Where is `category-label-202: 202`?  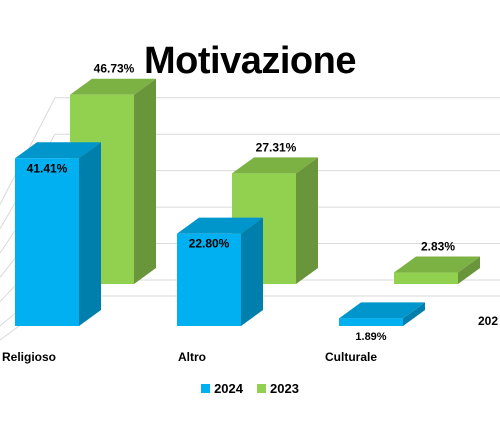 category-label-202: 202 is located at coordinates (488, 321).